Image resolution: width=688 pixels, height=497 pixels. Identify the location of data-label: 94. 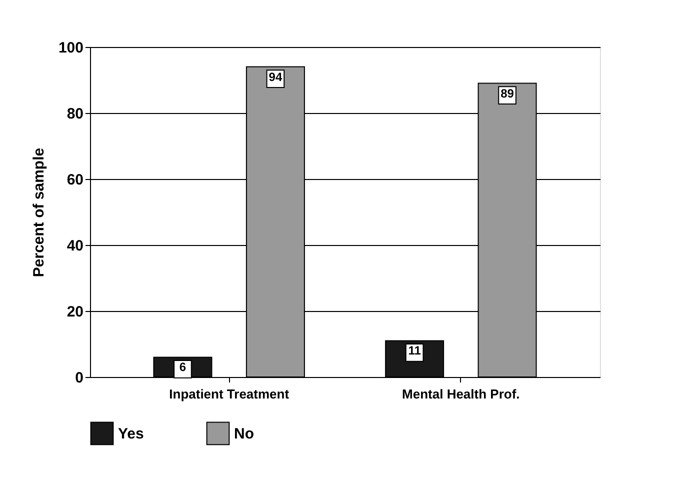
(275, 77).